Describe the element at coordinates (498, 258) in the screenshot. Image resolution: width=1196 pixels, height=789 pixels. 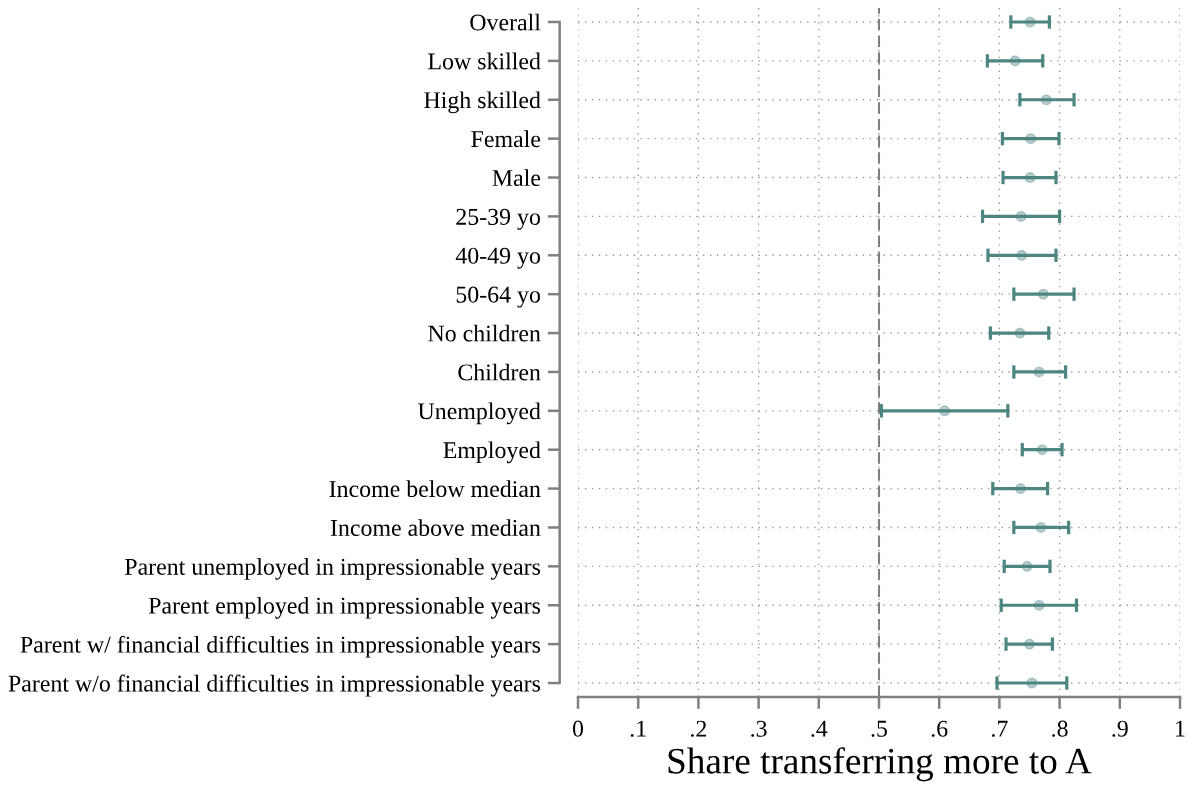
I see `y-tick-label: 40-49 yo` at that location.